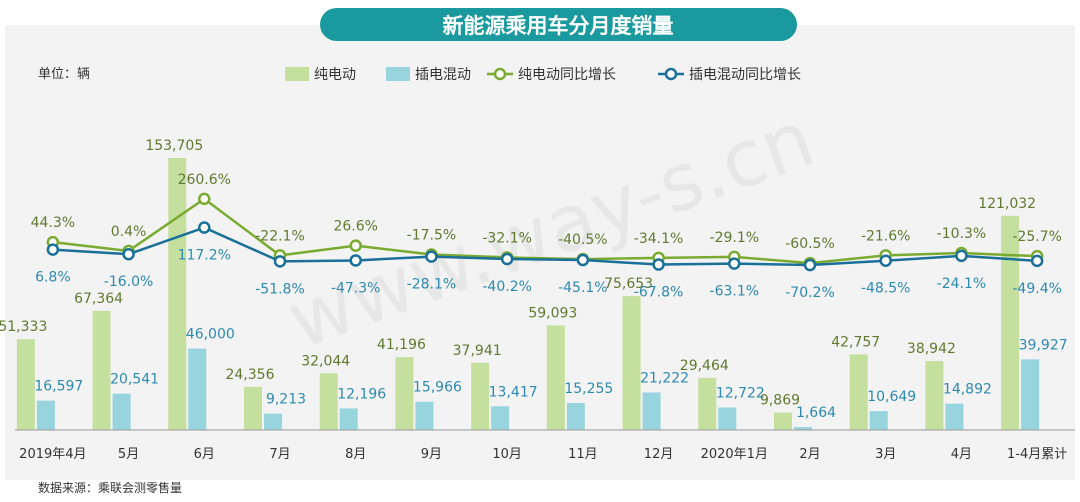 Image resolution: width=1080 pixels, height=502 pixels. I want to click on line-label-bev: -25.7%, so click(1037, 237).